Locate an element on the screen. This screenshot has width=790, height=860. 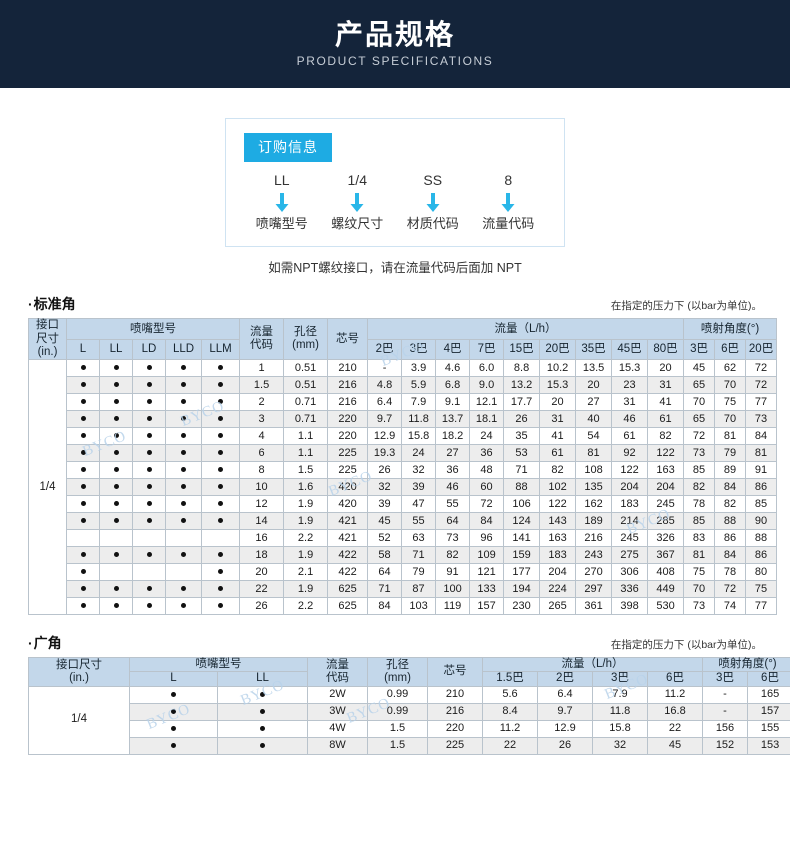
cell-flow-3巴: 15.8 is located at coordinates (419, 436).